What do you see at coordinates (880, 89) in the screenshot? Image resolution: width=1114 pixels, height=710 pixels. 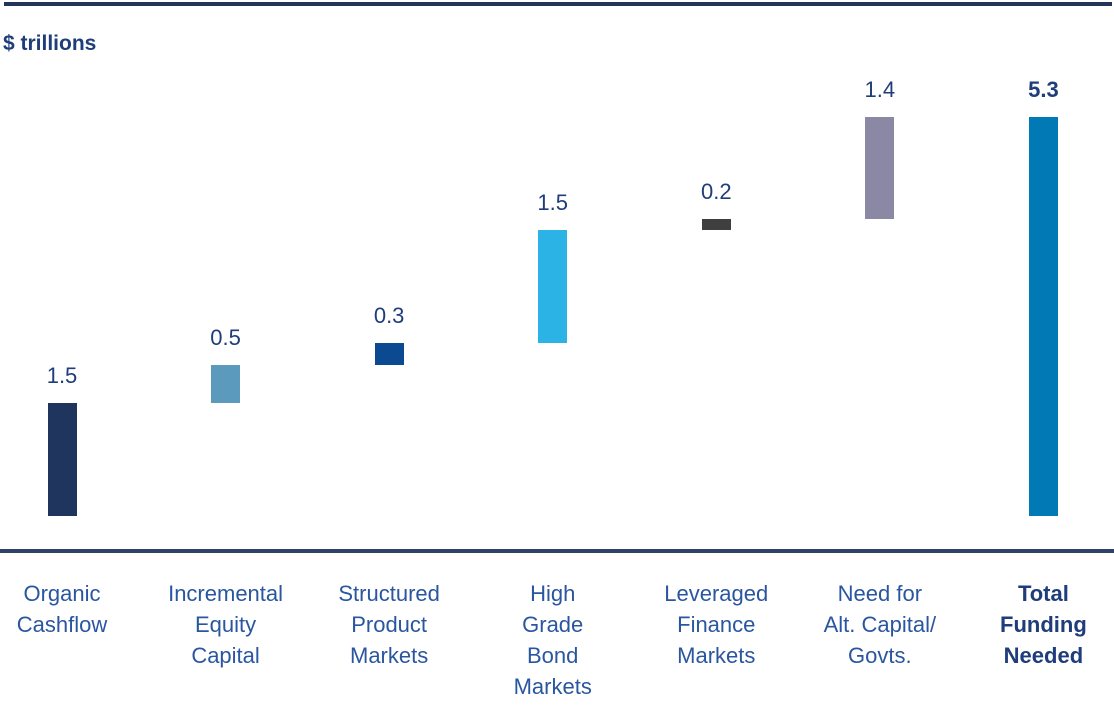 I see `bar-value-label: 1.4` at bounding box center [880, 89].